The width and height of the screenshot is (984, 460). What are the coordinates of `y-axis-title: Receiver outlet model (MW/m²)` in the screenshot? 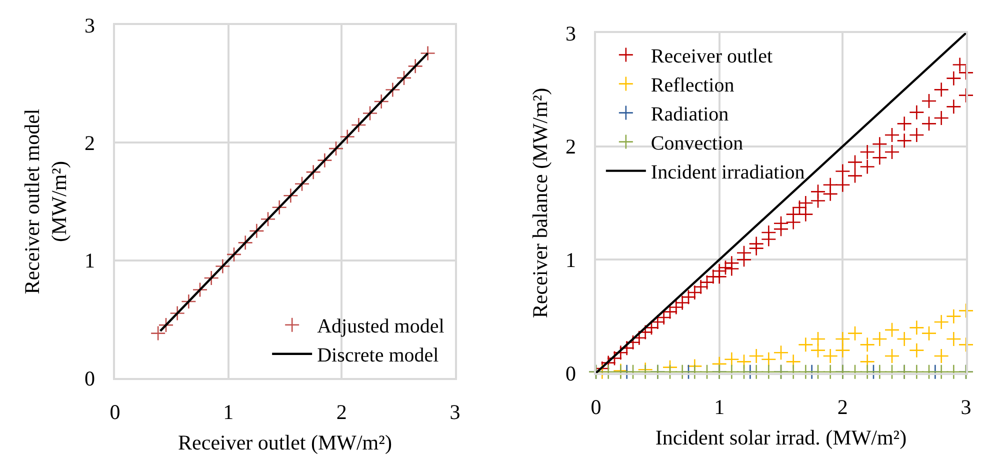 It's located at (46, 201).